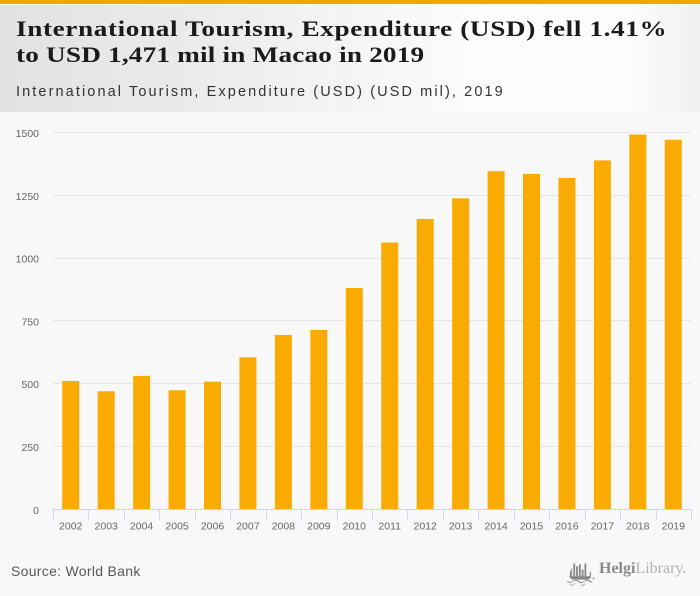 The height and width of the screenshot is (596, 700). Describe the element at coordinates (603, 526) in the screenshot. I see `svg-text: 2017` at that location.